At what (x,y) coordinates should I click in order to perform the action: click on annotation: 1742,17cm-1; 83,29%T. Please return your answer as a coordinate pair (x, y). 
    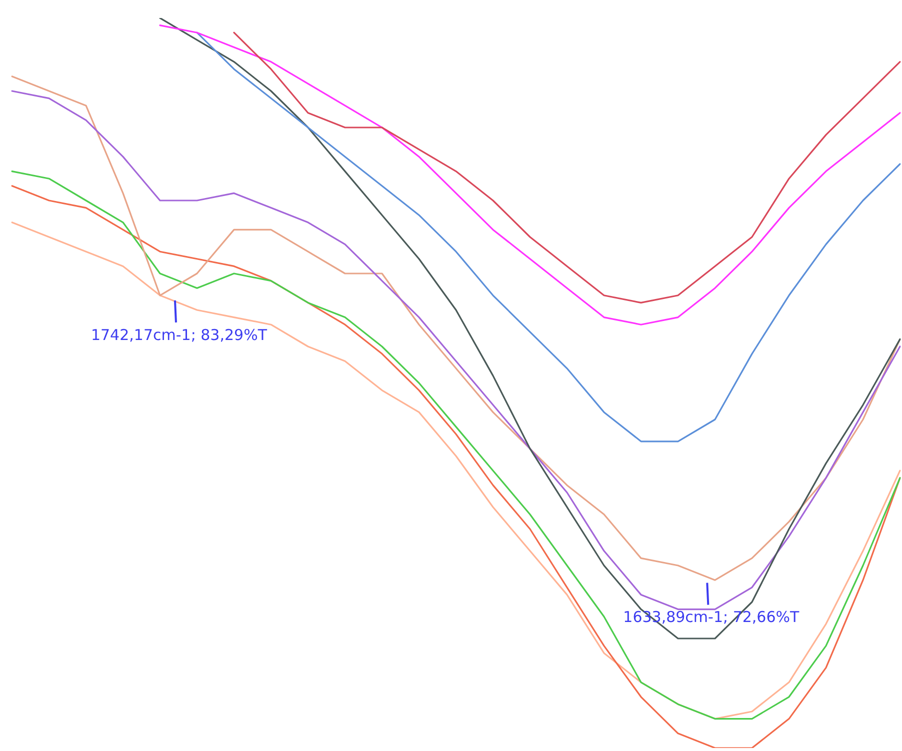
    Looking at the image, I should click on (179, 335).